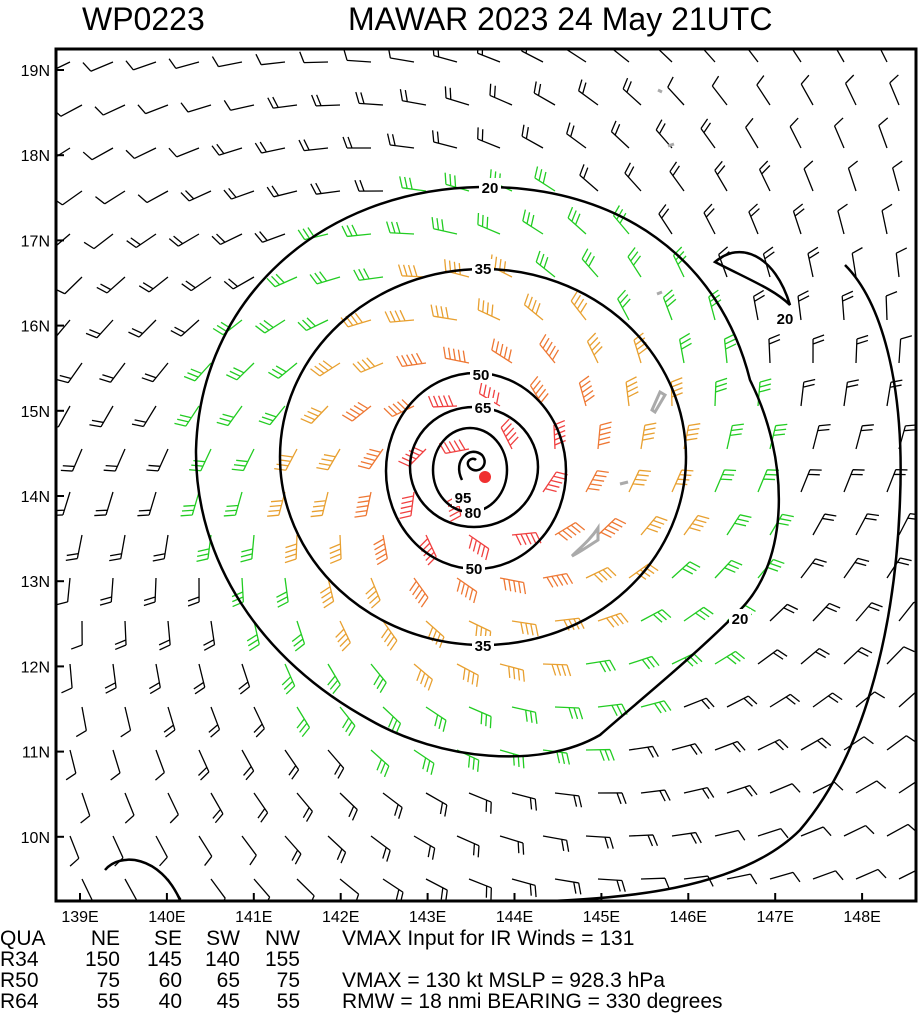 The height and width of the screenshot is (1014, 919). What do you see at coordinates (503, 980) in the screenshot?
I see `info-line: VMAX = 130 kt MSLP = 928.3 hPa` at bounding box center [503, 980].